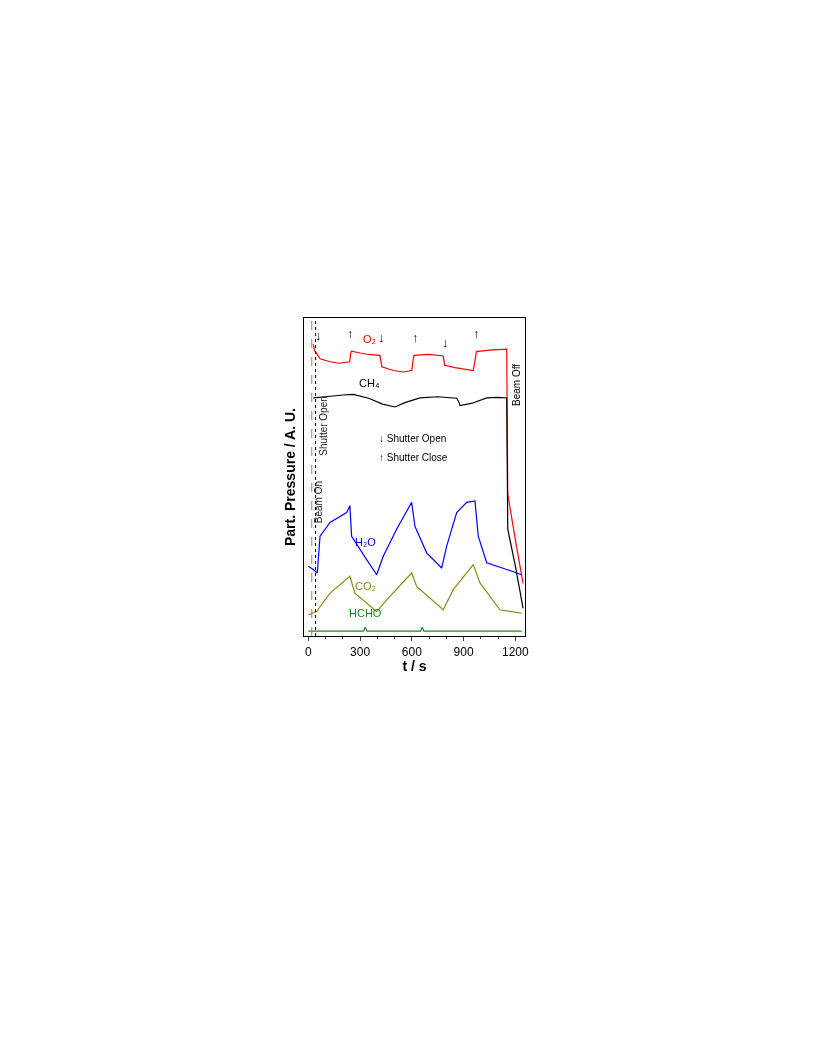 This screenshot has height=1056, width=816. What do you see at coordinates (413, 438) in the screenshot?
I see `annotation: ↓ Shutter Open` at bounding box center [413, 438].